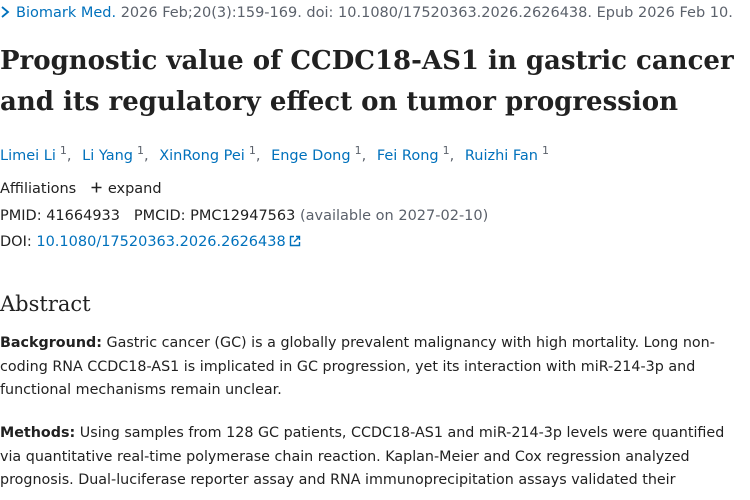 This screenshot has height=500, width=750. Describe the element at coordinates (83, 216) in the screenshot. I see `pmid-value: 41664933` at that location.